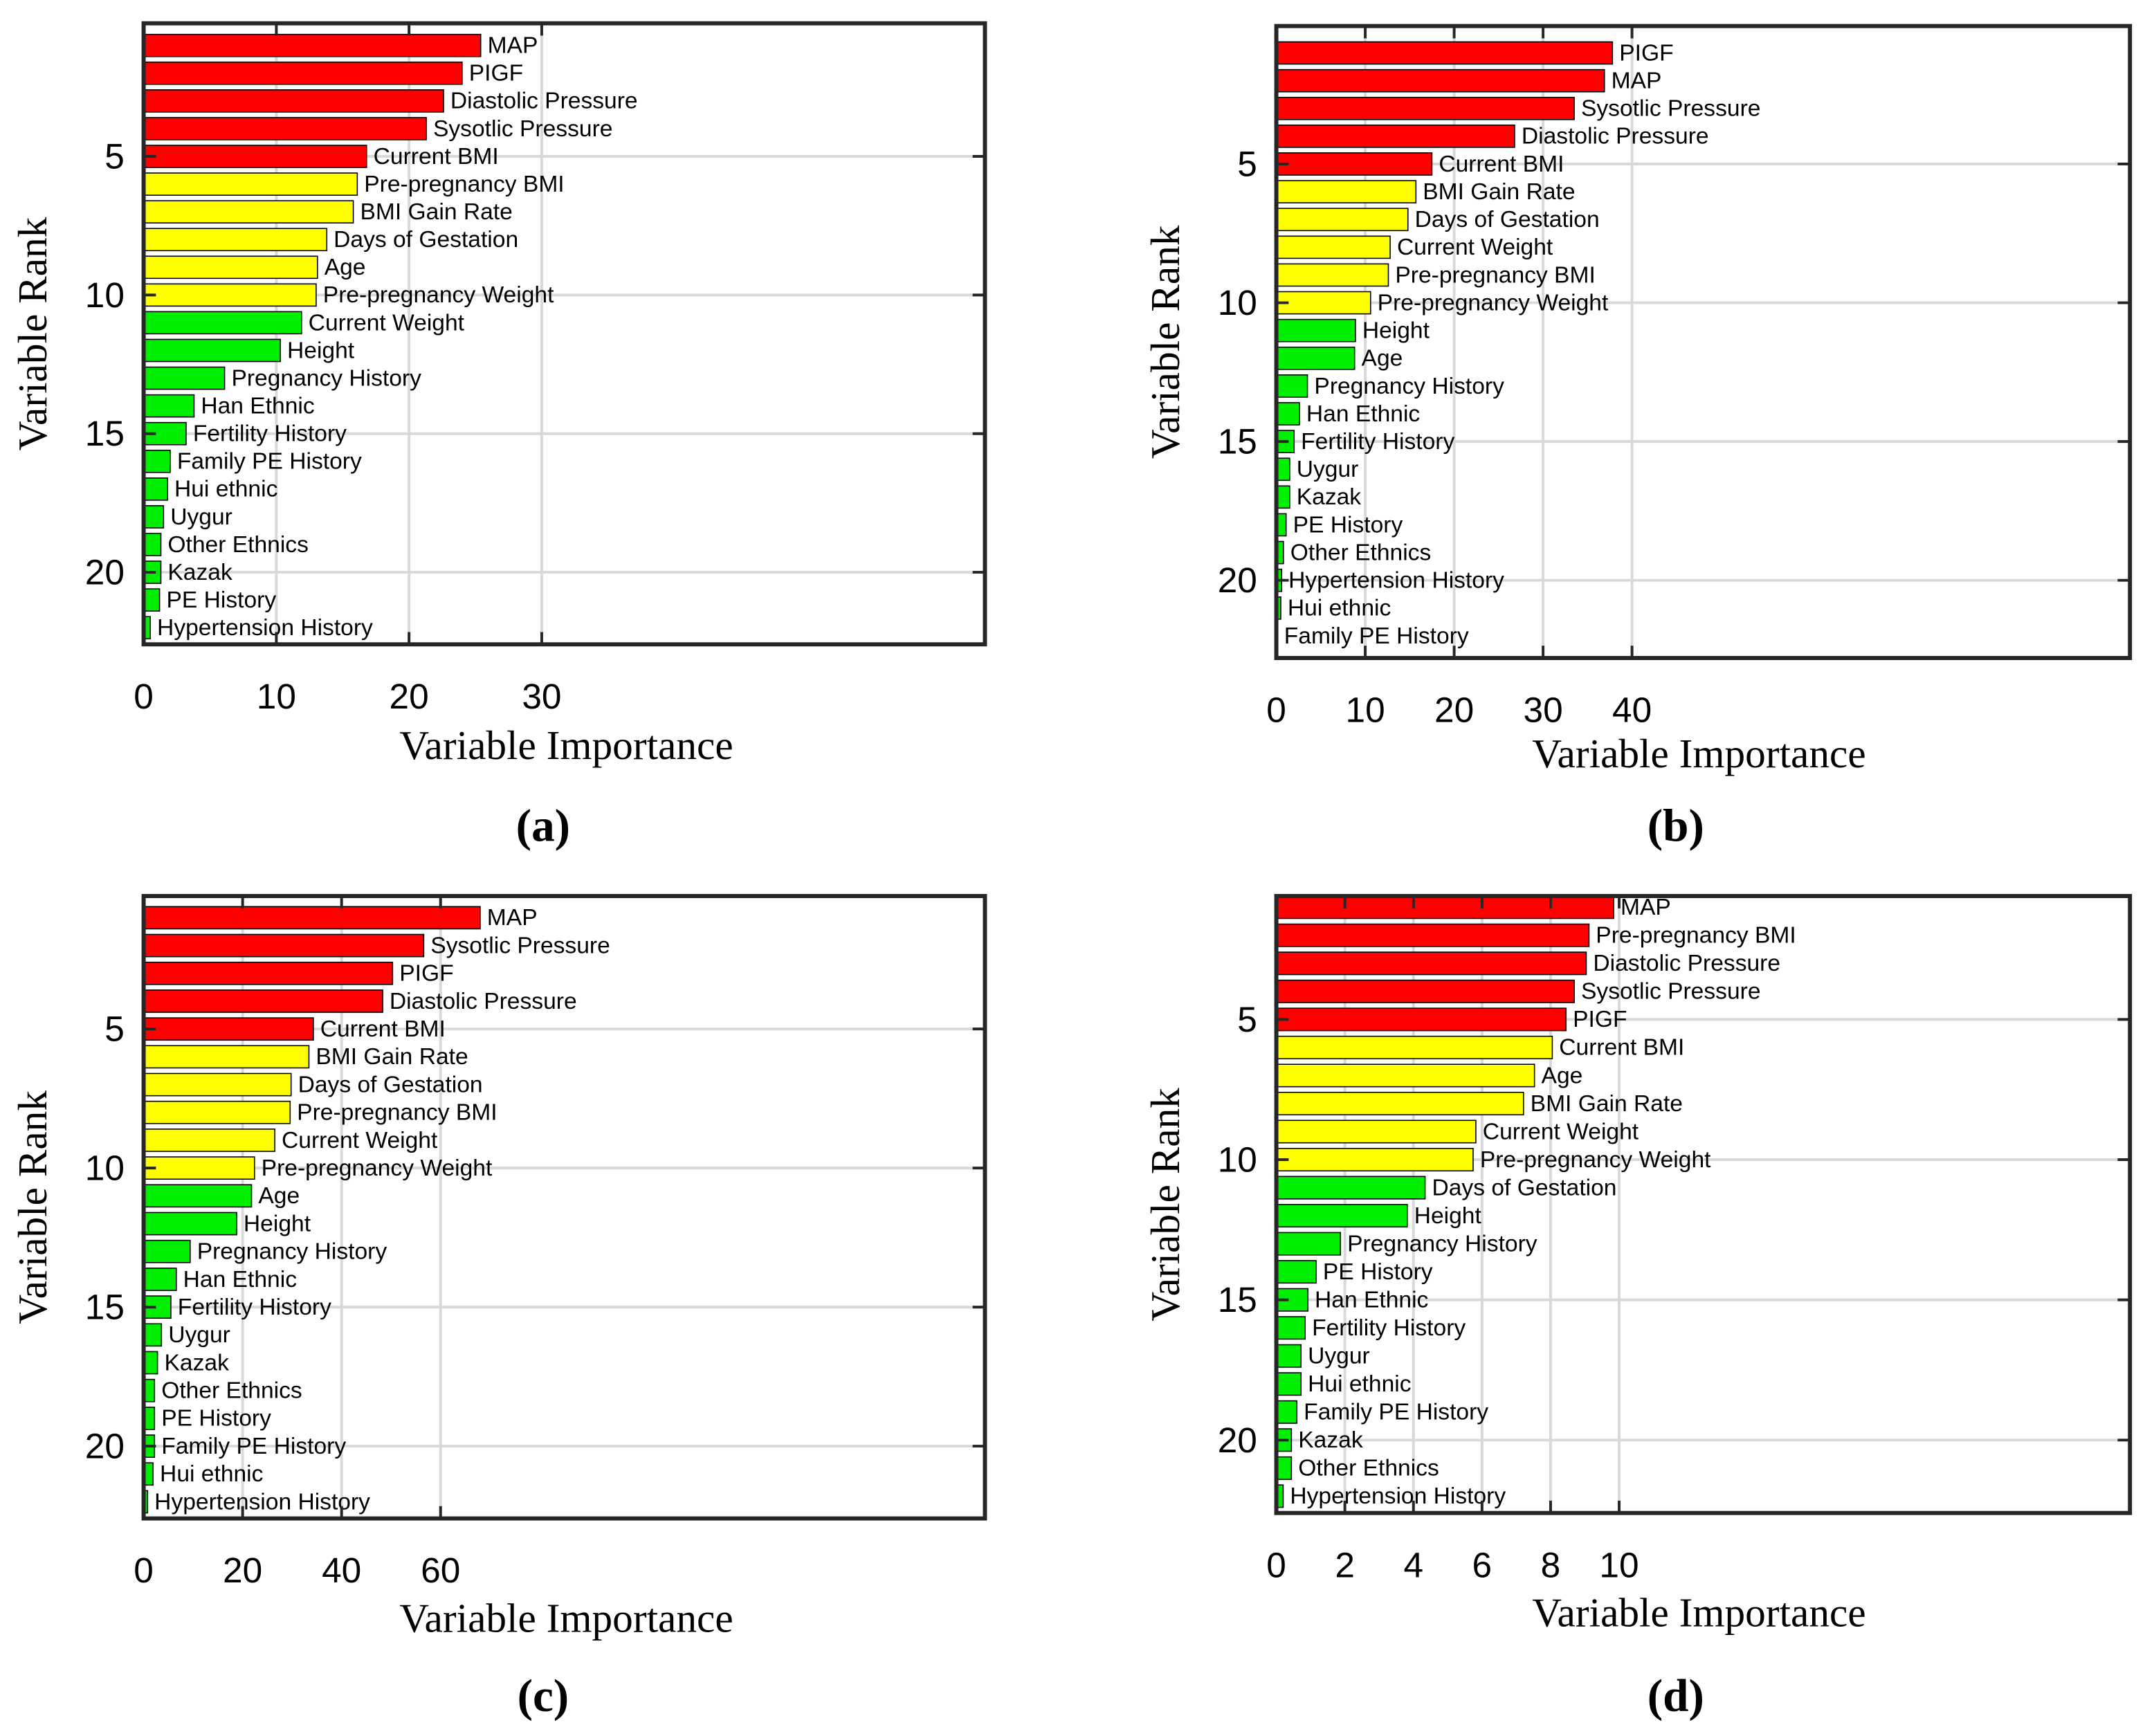  I want to click on panel-label: (c), so click(543, 1695).